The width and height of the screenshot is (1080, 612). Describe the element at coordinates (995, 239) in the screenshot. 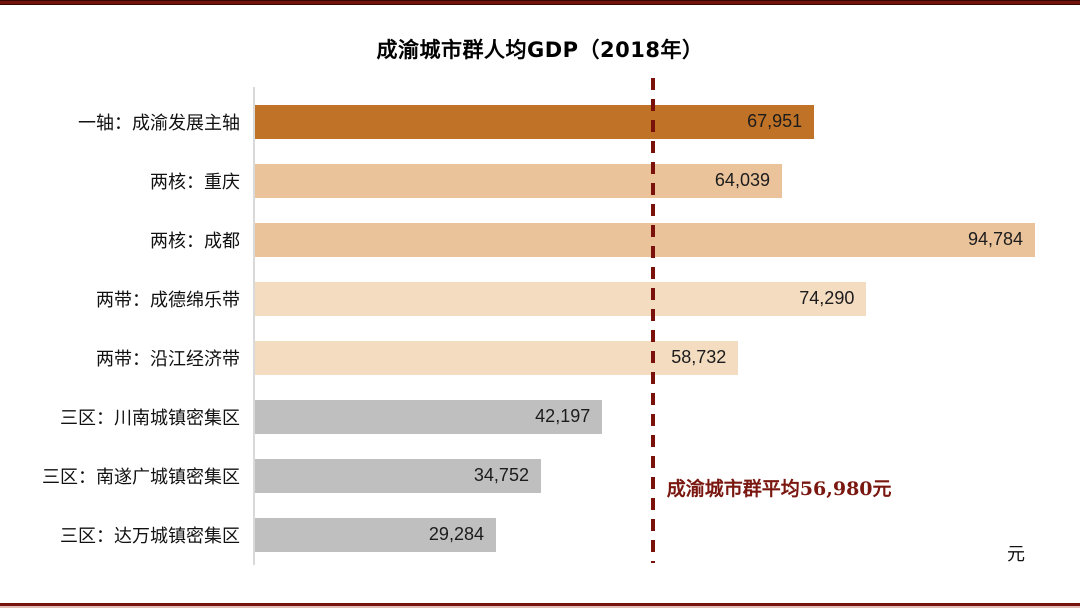

I see `bar-value-label: 94,784` at that location.